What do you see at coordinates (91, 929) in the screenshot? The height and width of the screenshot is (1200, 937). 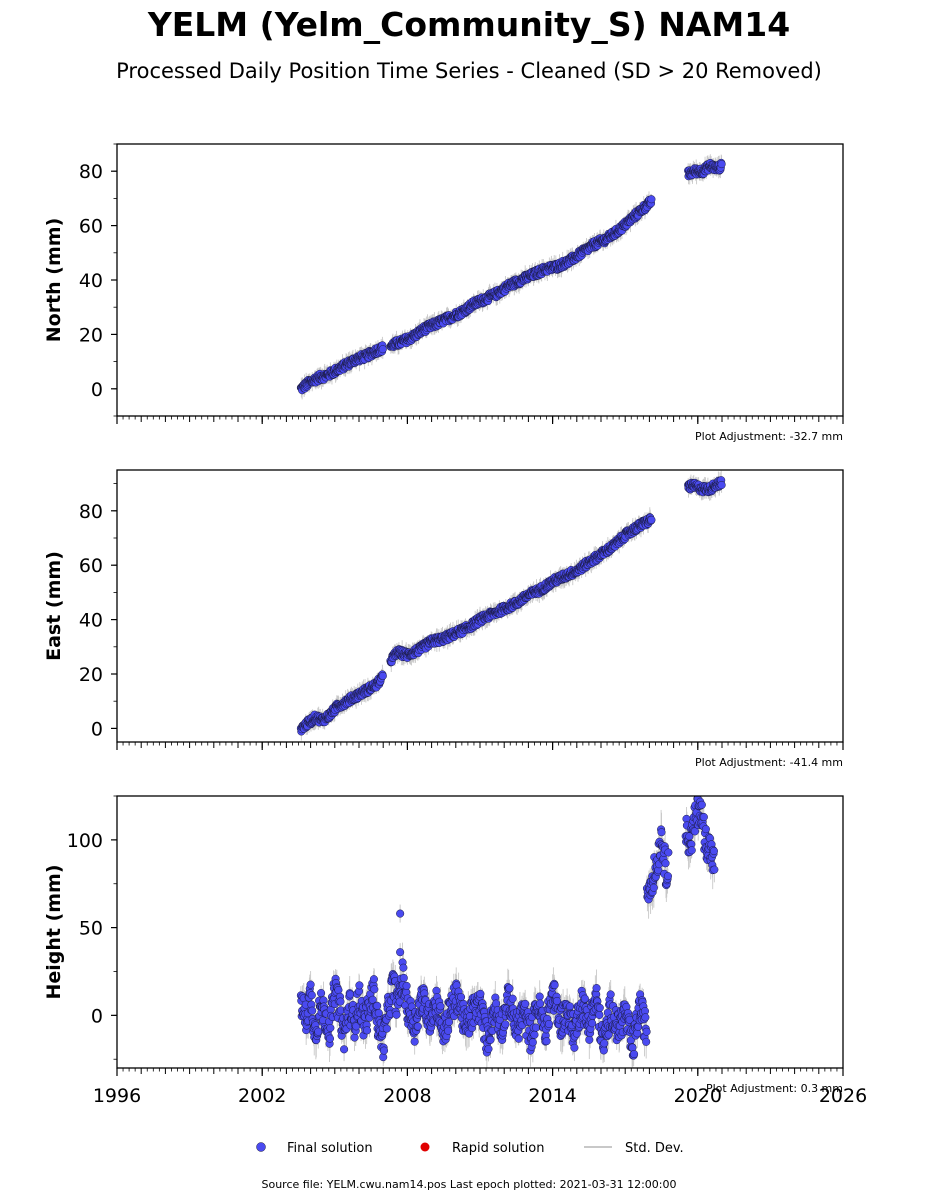 I see `y-tick-label: 50` at bounding box center [91, 929].